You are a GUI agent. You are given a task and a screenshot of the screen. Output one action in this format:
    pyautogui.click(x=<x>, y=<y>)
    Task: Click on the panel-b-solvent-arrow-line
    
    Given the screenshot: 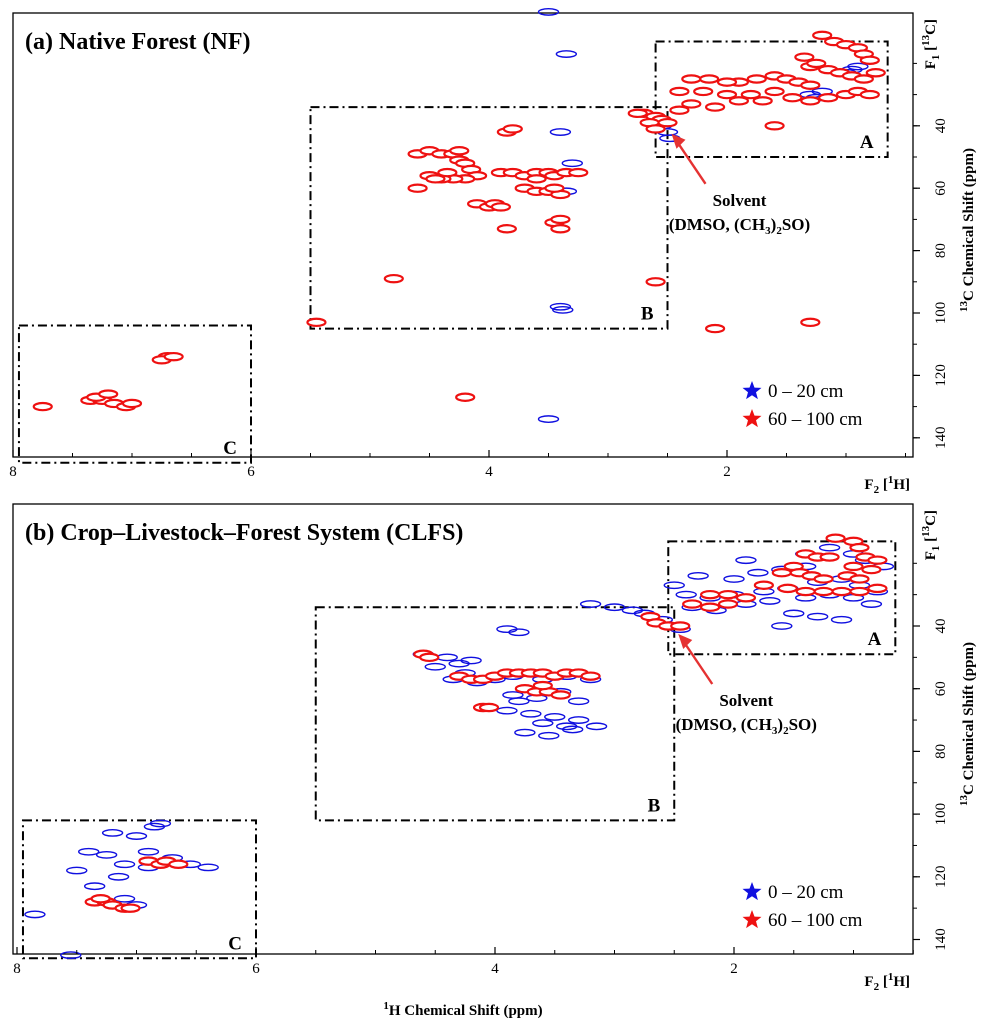 What is the action you would take?
    pyautogui.click(x=698, y=662)
    